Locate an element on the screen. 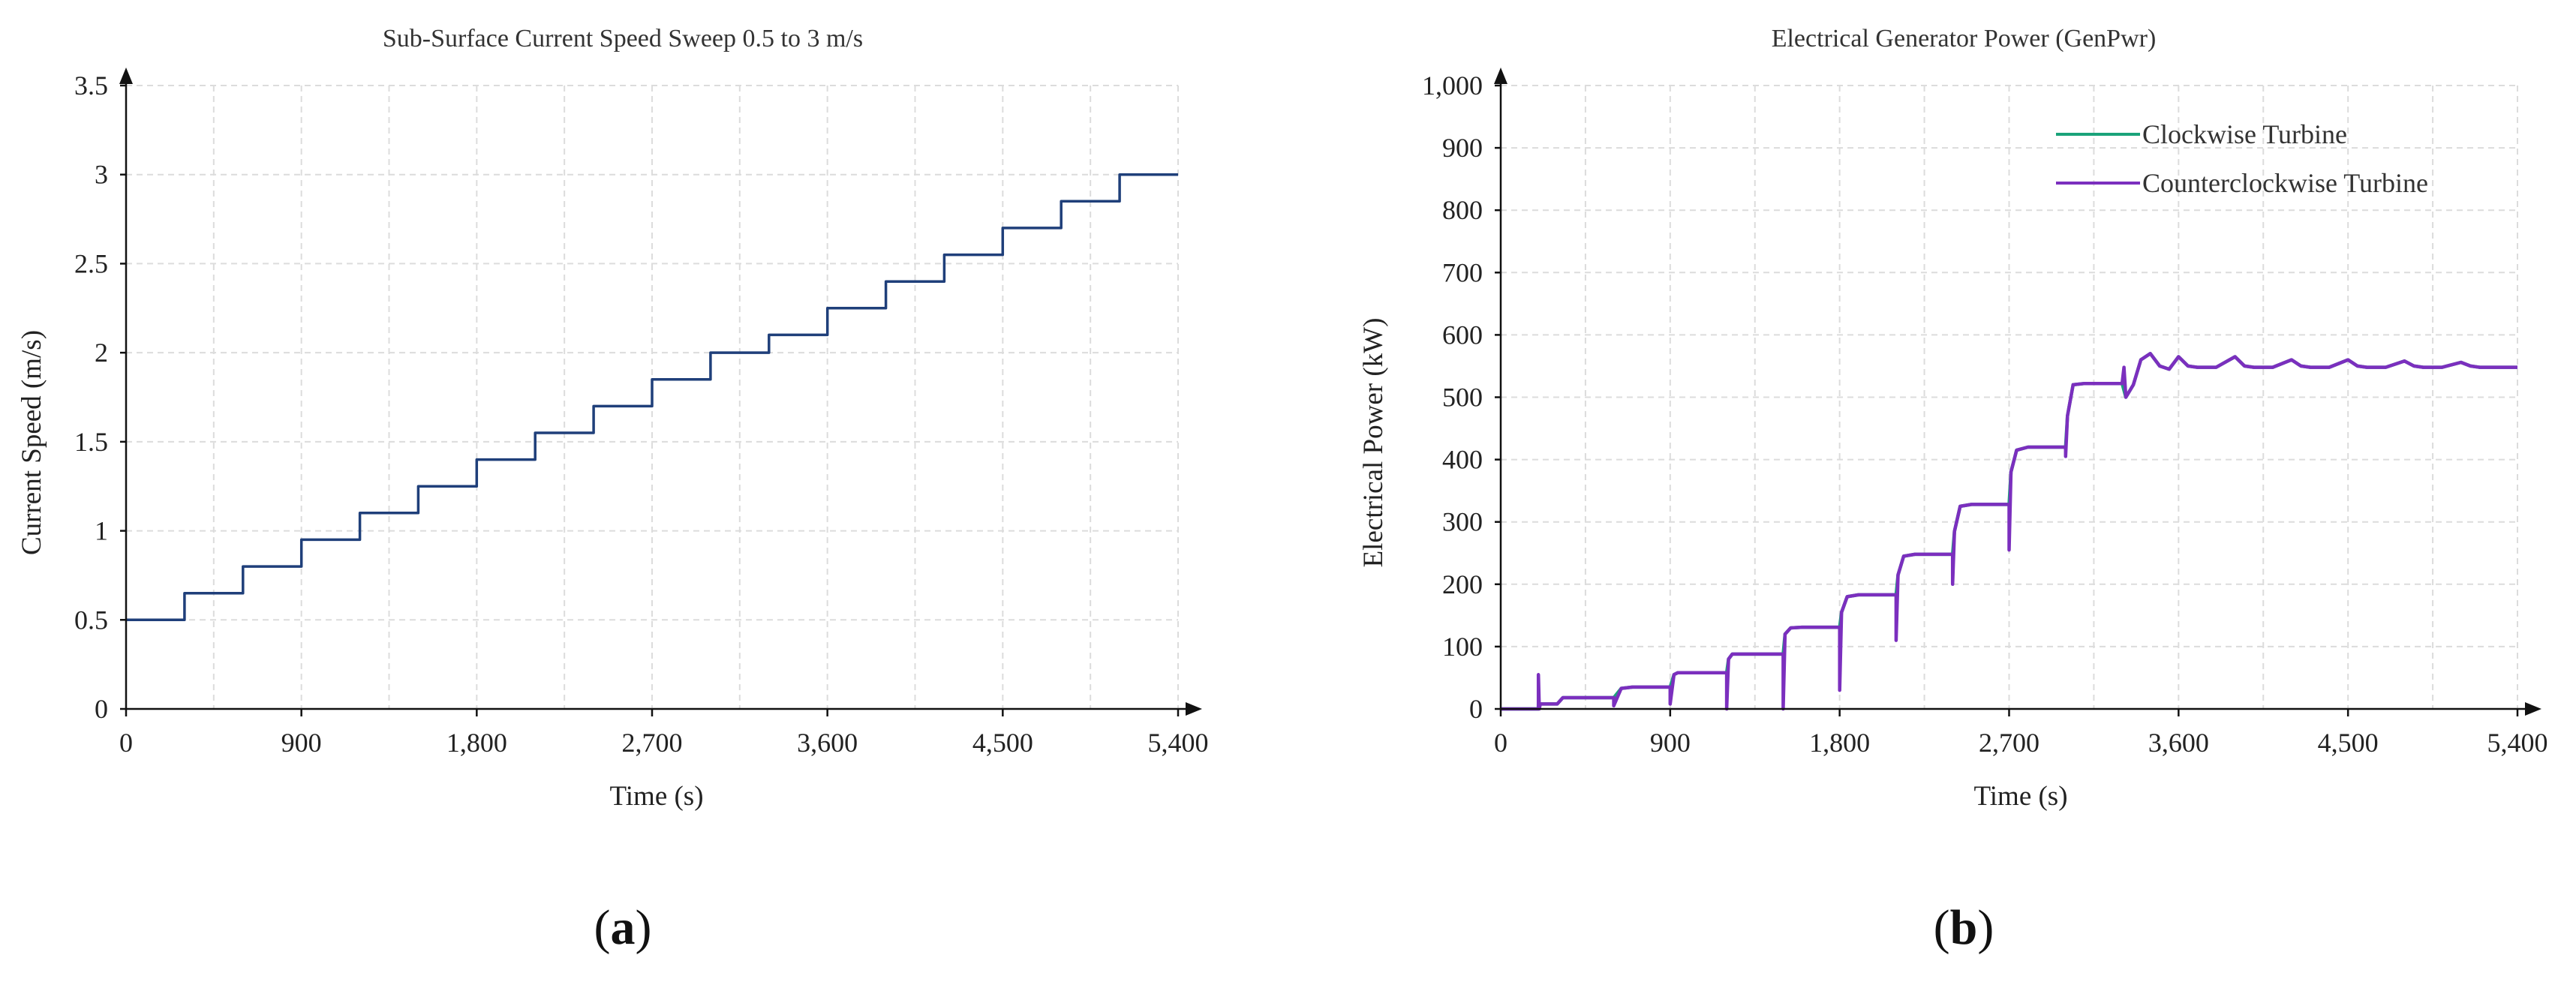 Image resolution: width=2576 pixels, height=985 pixels. y-tick-label: 800 is located at coordinates (1462, 210).